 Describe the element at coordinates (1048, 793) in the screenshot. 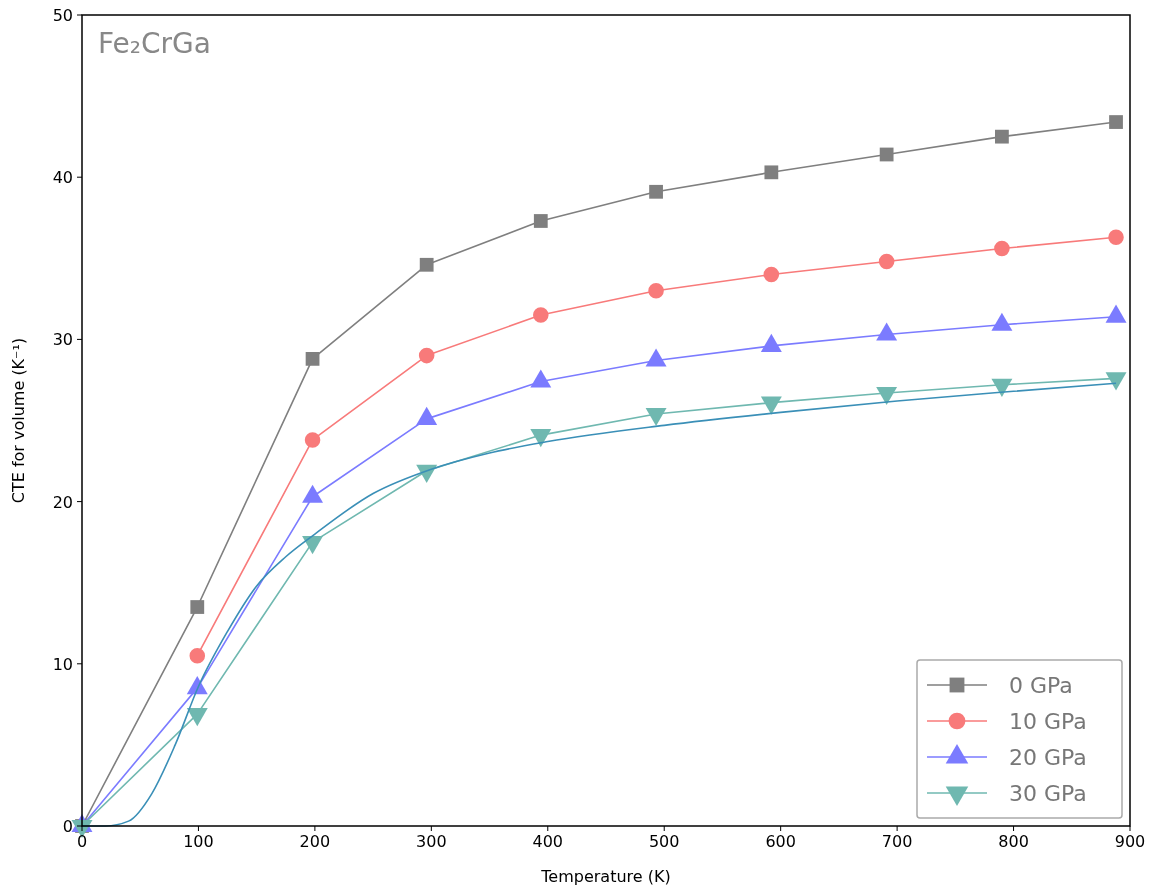

I see `legend-label: 30 GPa` at that location.